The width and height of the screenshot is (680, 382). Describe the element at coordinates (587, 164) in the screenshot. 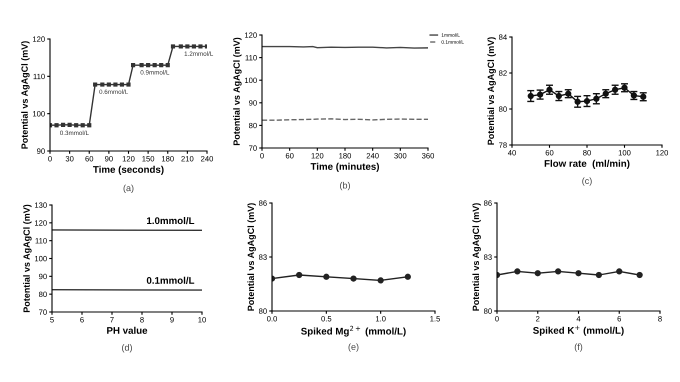

I see `x-axis-title: Flow rate (ml/min)` at that location.